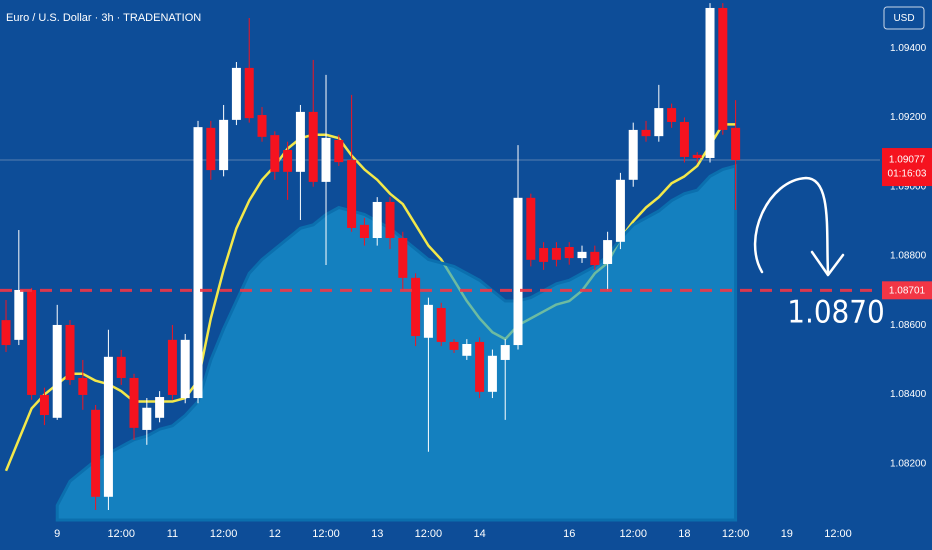 This screenshot has height=550, width=932. I want to click on price-label-box, so click(907, 167).